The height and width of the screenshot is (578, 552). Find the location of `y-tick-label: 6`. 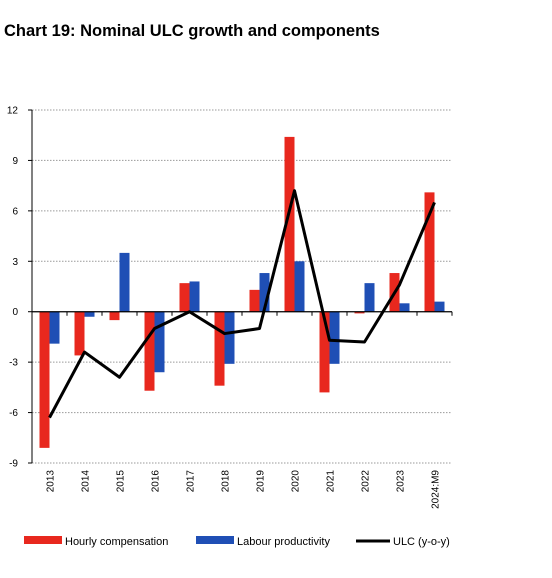

y-tick-label: 6 is located at coordinates (15, 211).